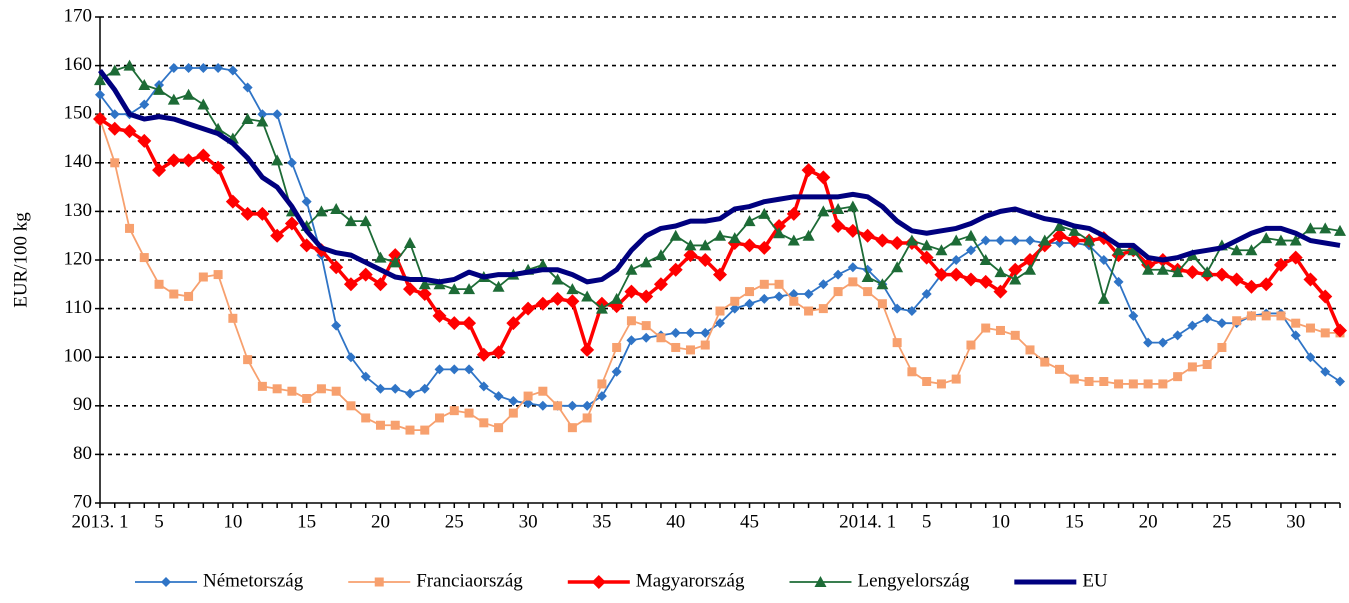 Image resolution: width=1349 pixels, height=603 pixels. Describe the element at coordinates (1074, 521) in the screenshot. I see `x-tick-label: 15` at that location.